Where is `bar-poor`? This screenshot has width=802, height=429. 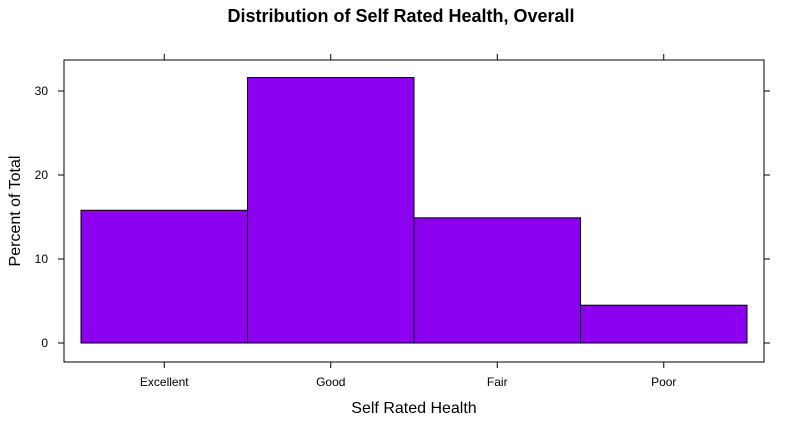 bar-poor is located at coordinates (664, 324).